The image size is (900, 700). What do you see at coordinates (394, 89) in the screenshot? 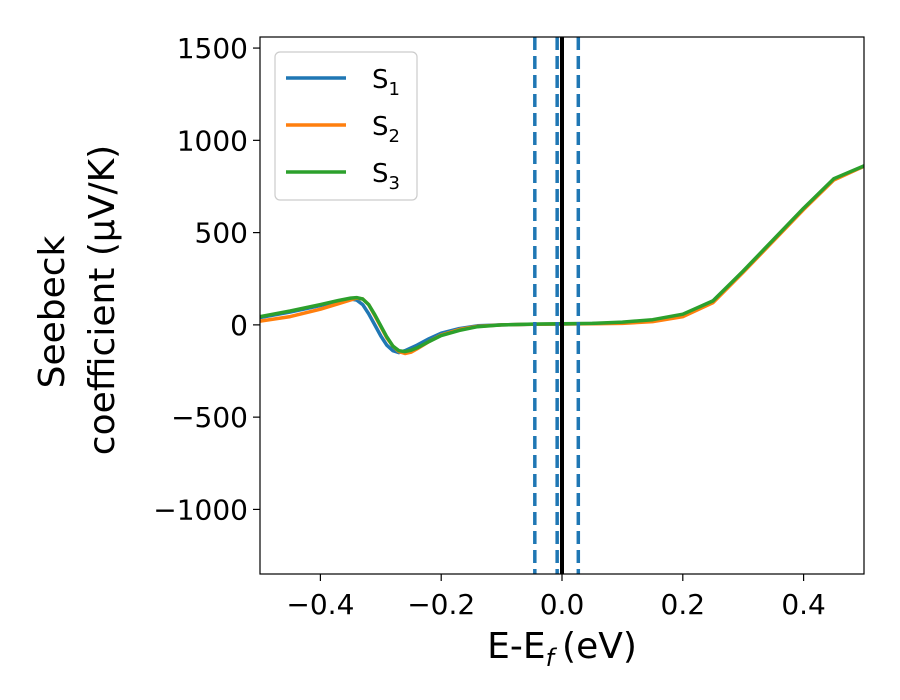
I see `legend-label-subscript: 1` at bounding box center [394, 89].